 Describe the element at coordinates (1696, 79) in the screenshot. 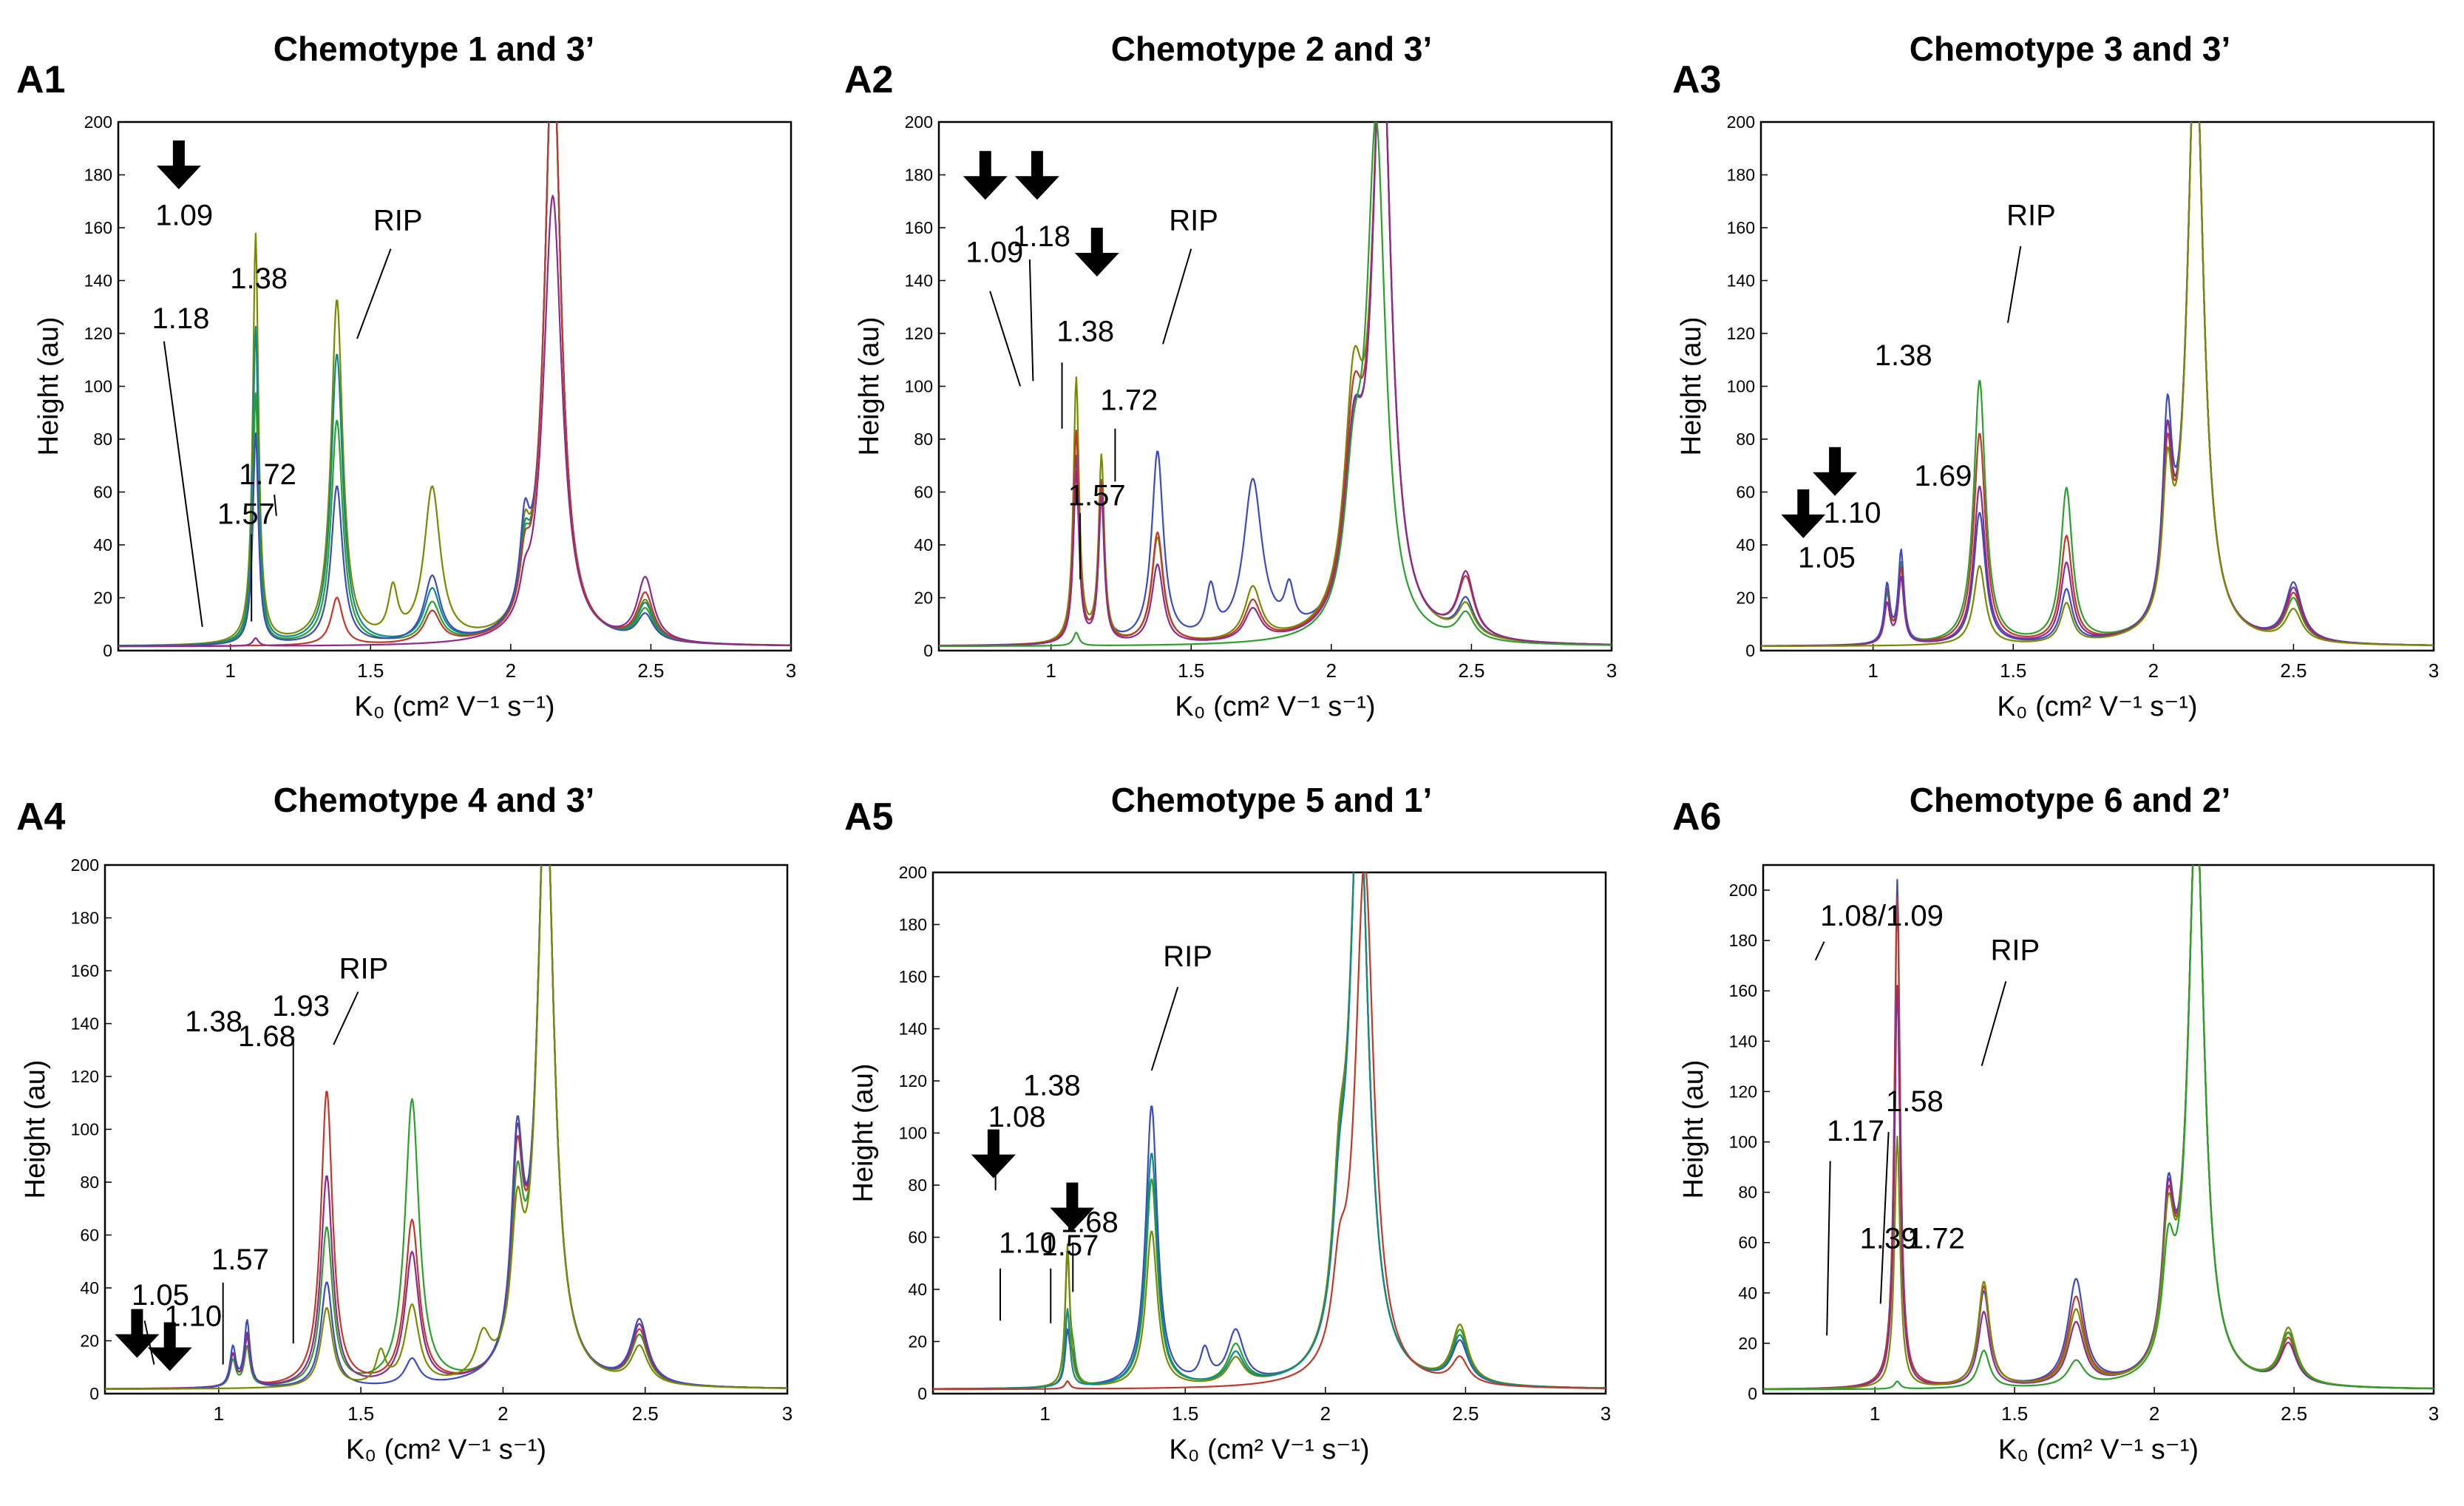

I see `panel-label: A3` at that location.